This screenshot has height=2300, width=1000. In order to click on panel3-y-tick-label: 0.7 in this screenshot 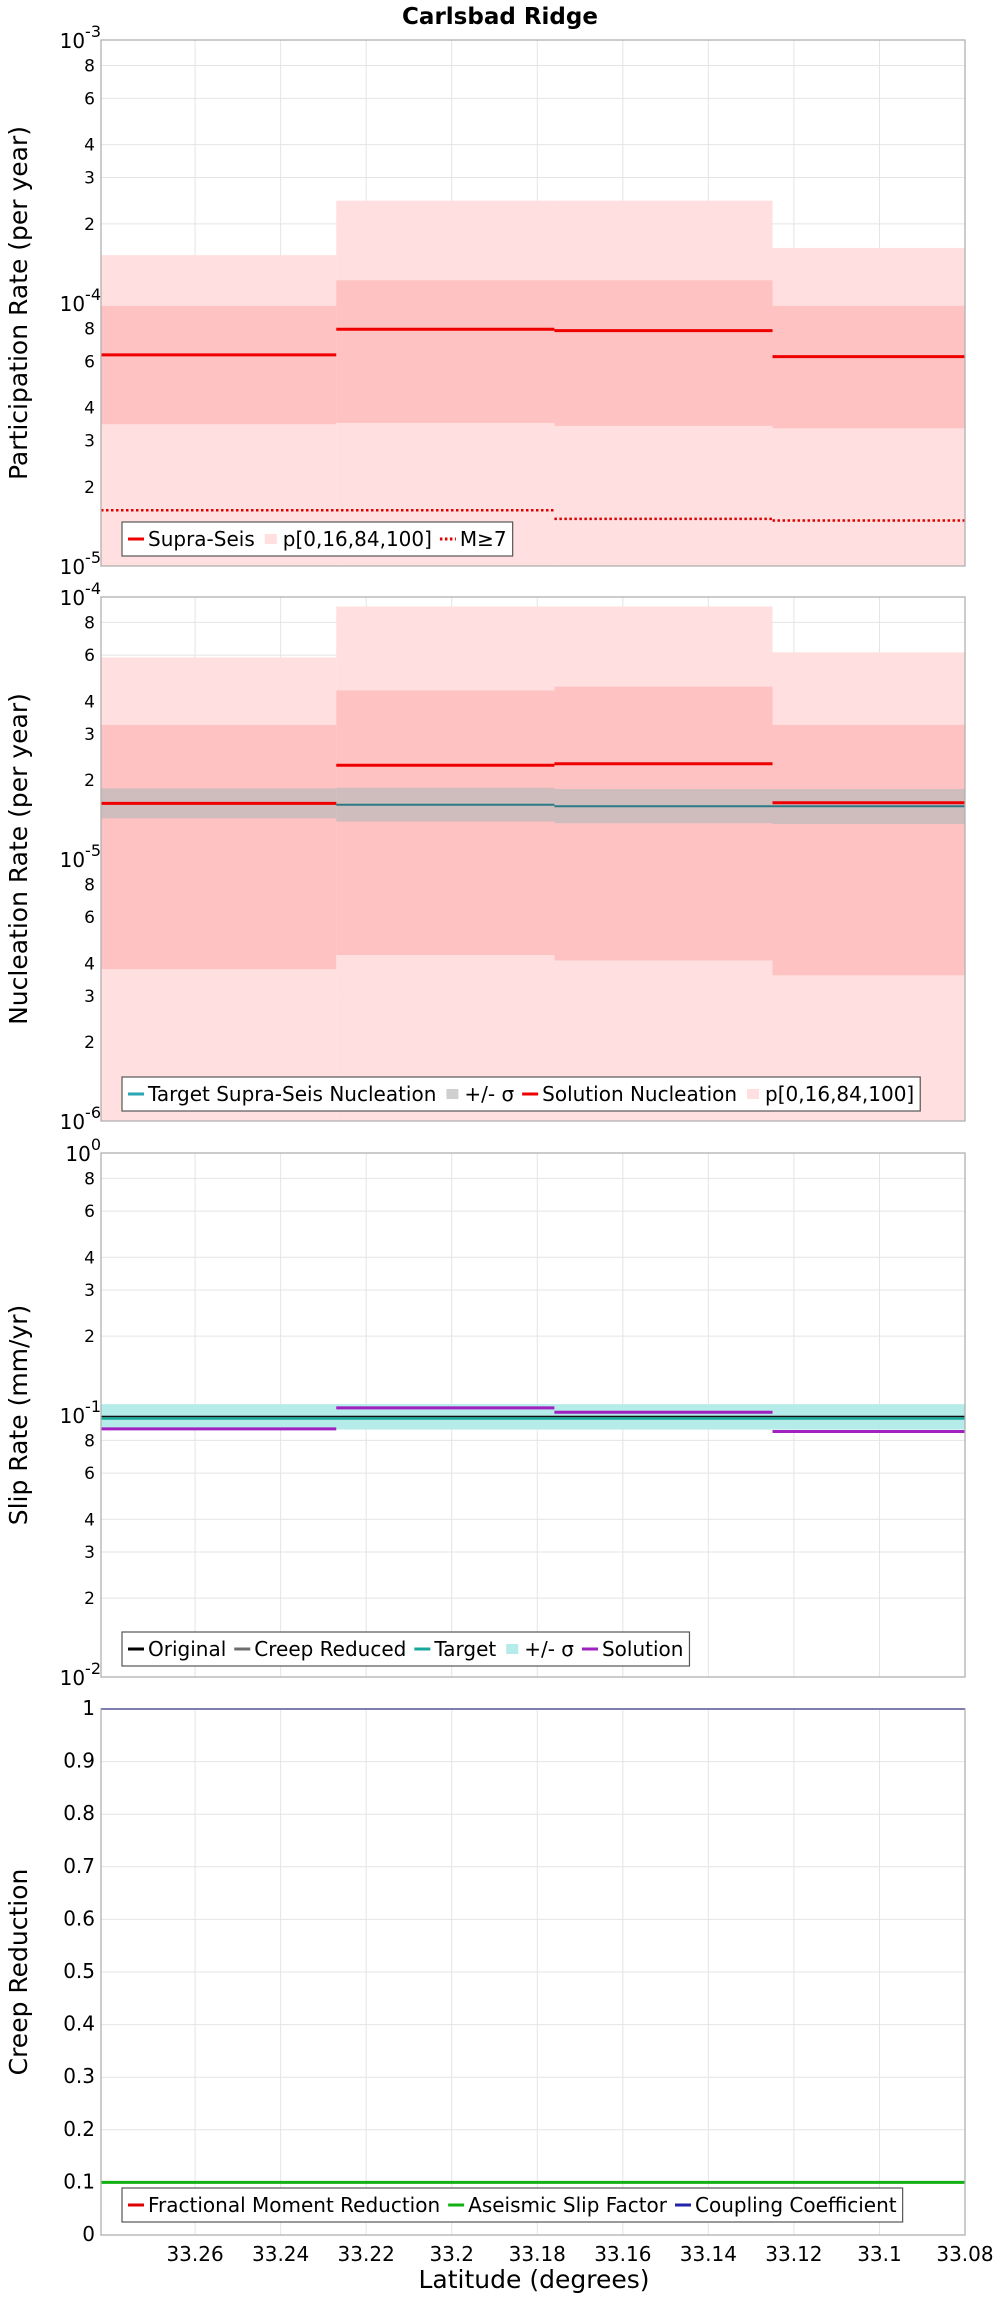, I will do `click(79, 1866)`.